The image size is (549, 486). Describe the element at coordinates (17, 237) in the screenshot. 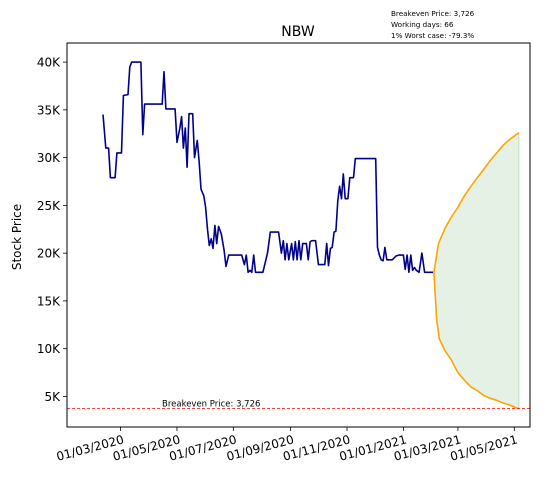

I see `y-axis-label: Stock Price` at that location.